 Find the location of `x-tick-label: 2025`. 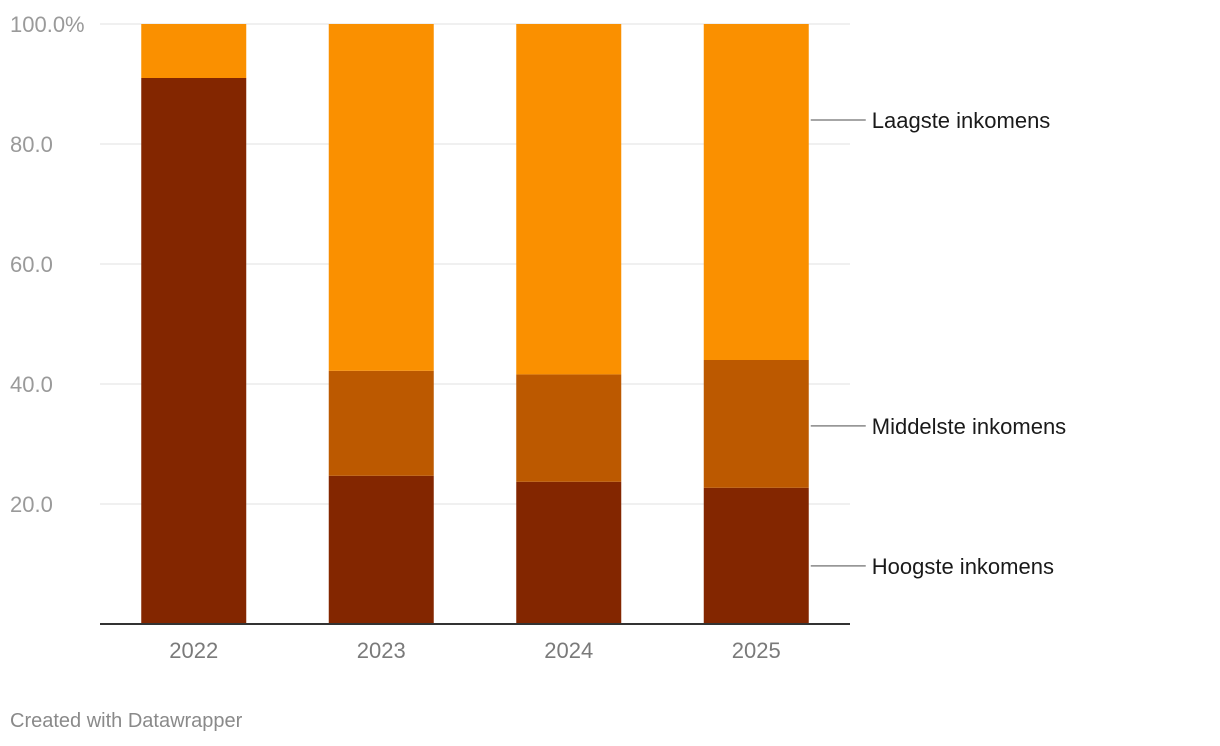

x-tick-label: 2025 is located at coordinates (756, 650).